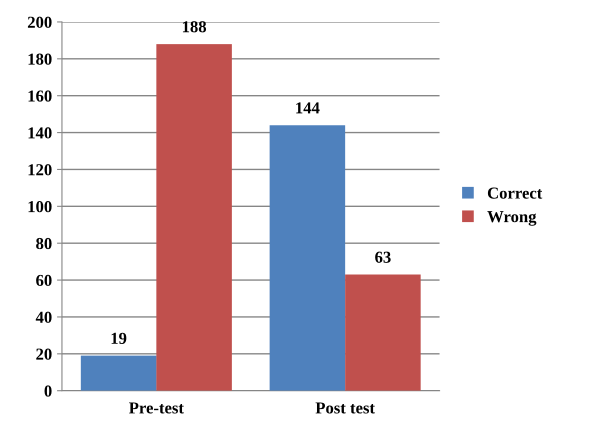 This screenshot has width=590, height=439. What do you see at coordinates (44, 354) in the screenshot?
I see `y-tick-label: 20` at bounding box center [44, 354].